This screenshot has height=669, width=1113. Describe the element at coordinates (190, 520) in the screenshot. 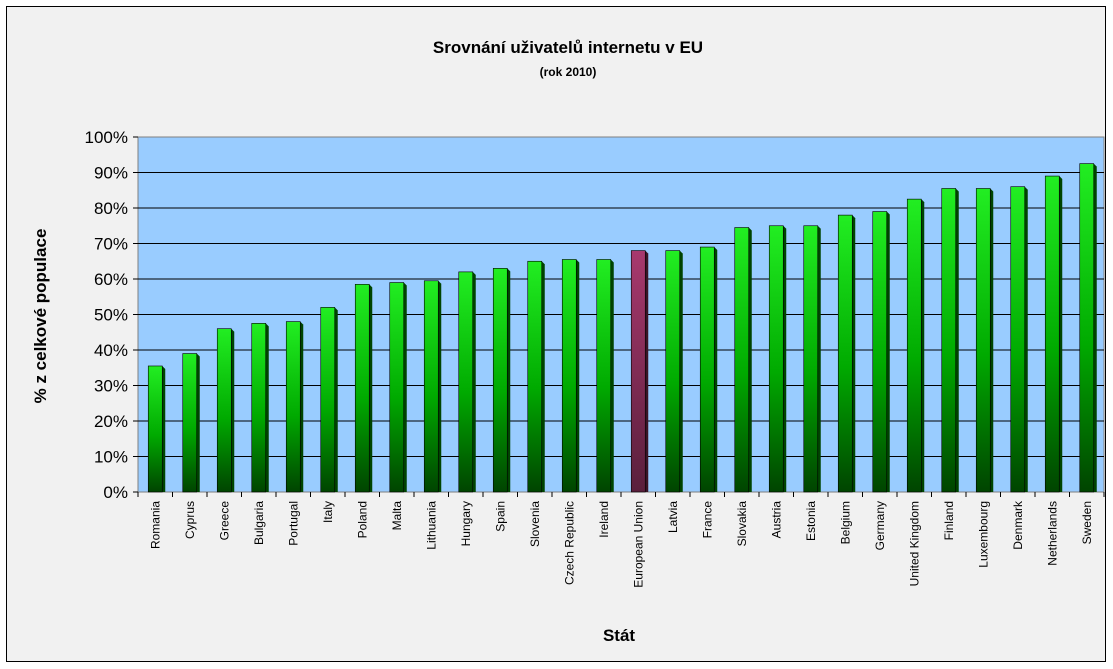

I see `x-tick-label: Cyprus` at that location.